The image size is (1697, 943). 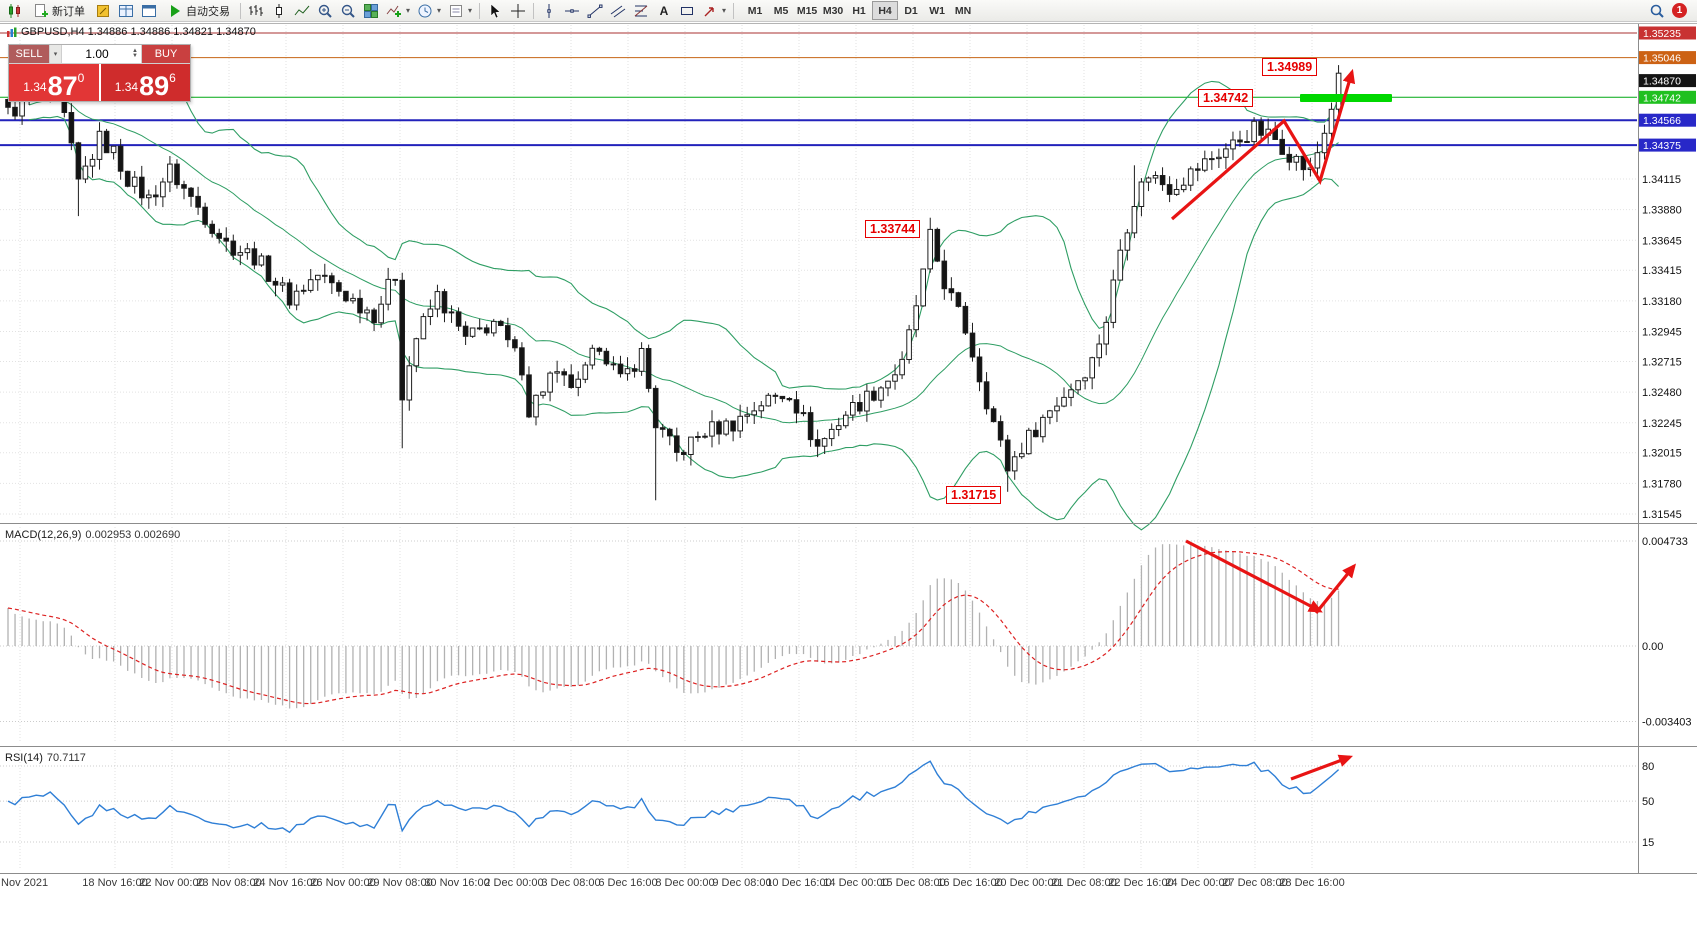 I want to click on trend-arrow-main, so click(x=1263, y=144).